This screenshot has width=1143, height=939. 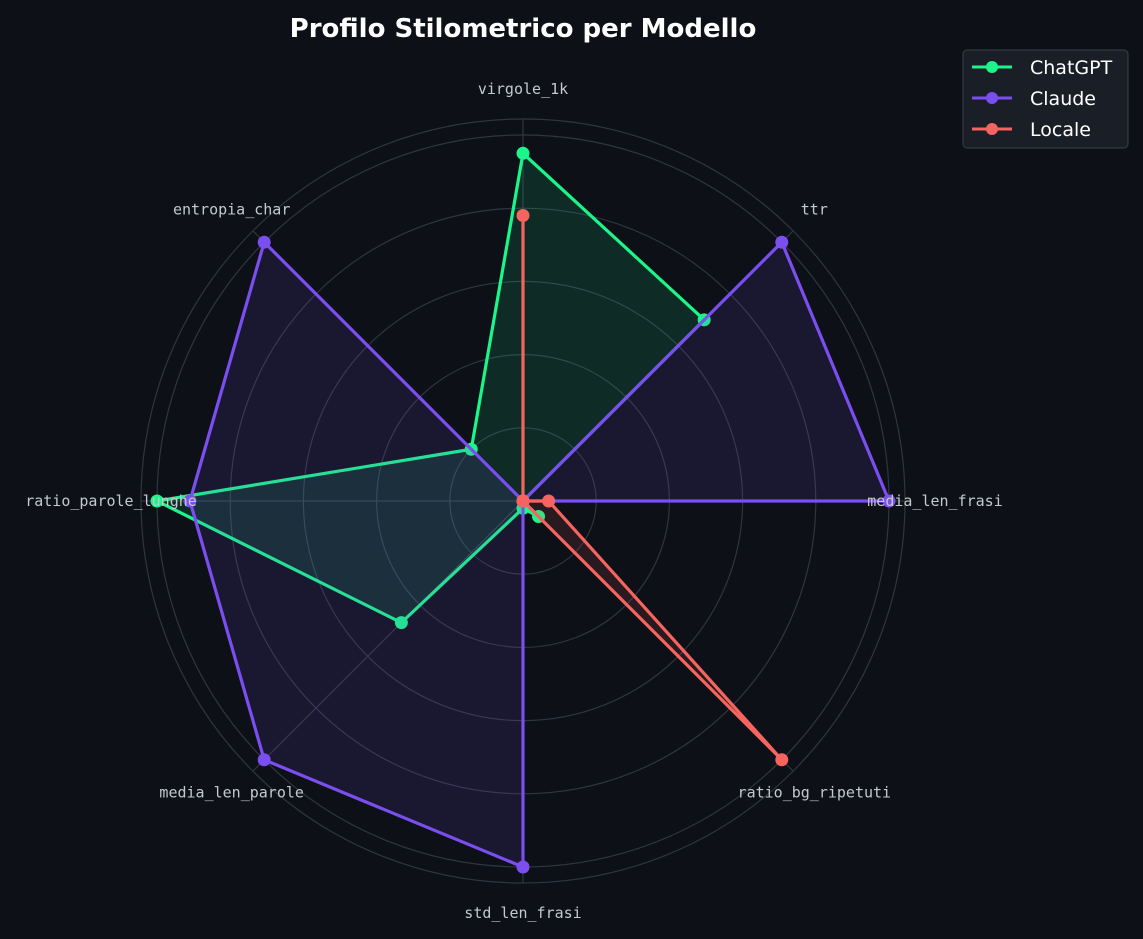 I want to click on legend-item-chatgpt: ChatGPT, so click(x=1042, y=68).